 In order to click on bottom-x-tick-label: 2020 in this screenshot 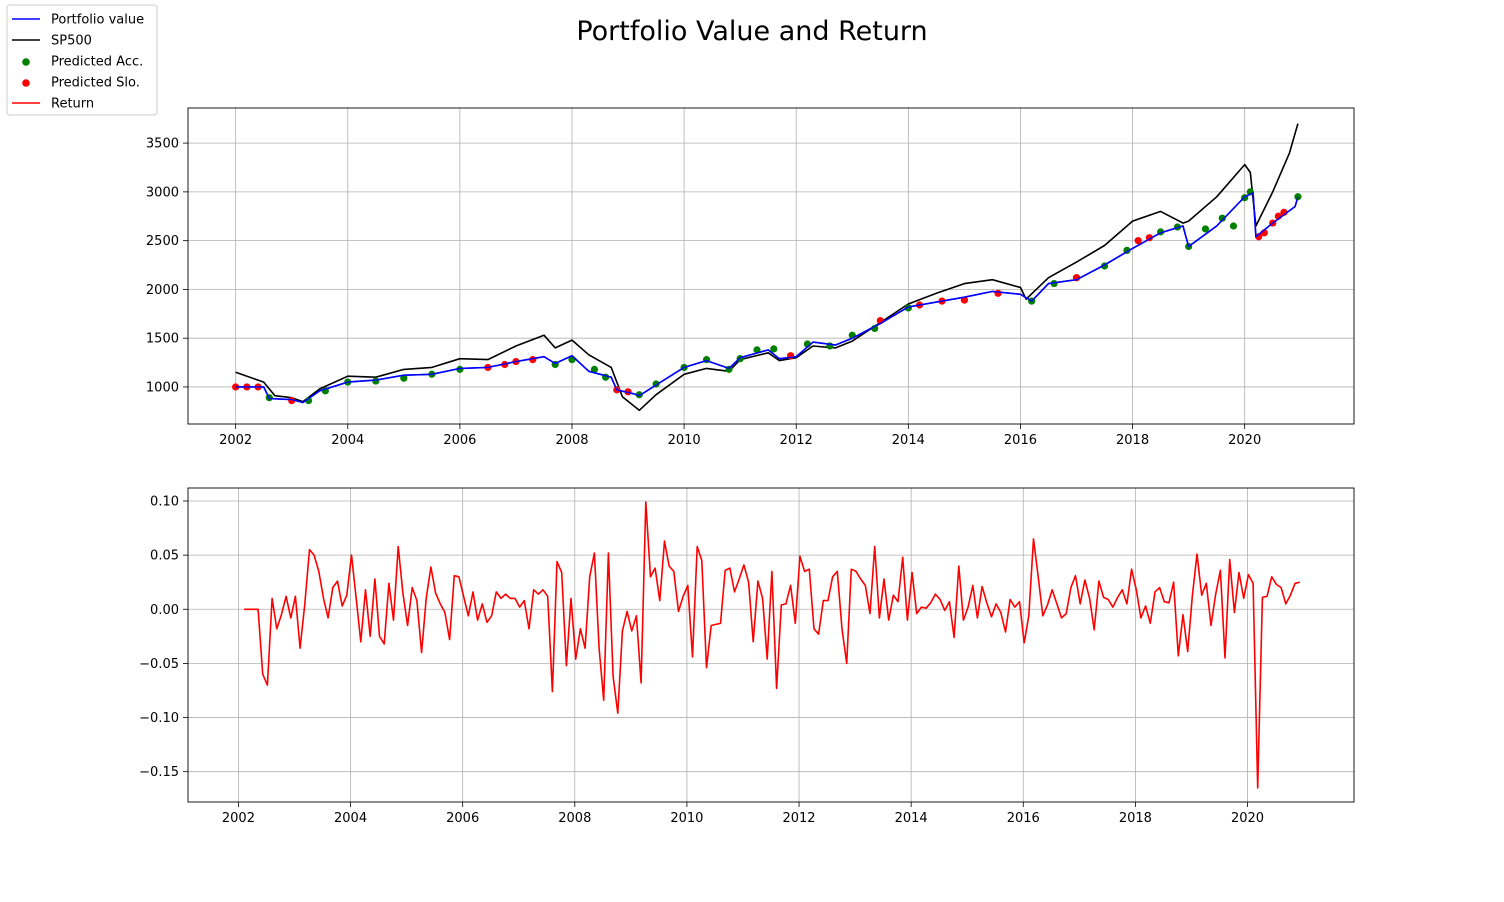, I will do `click(1247, 818)`.